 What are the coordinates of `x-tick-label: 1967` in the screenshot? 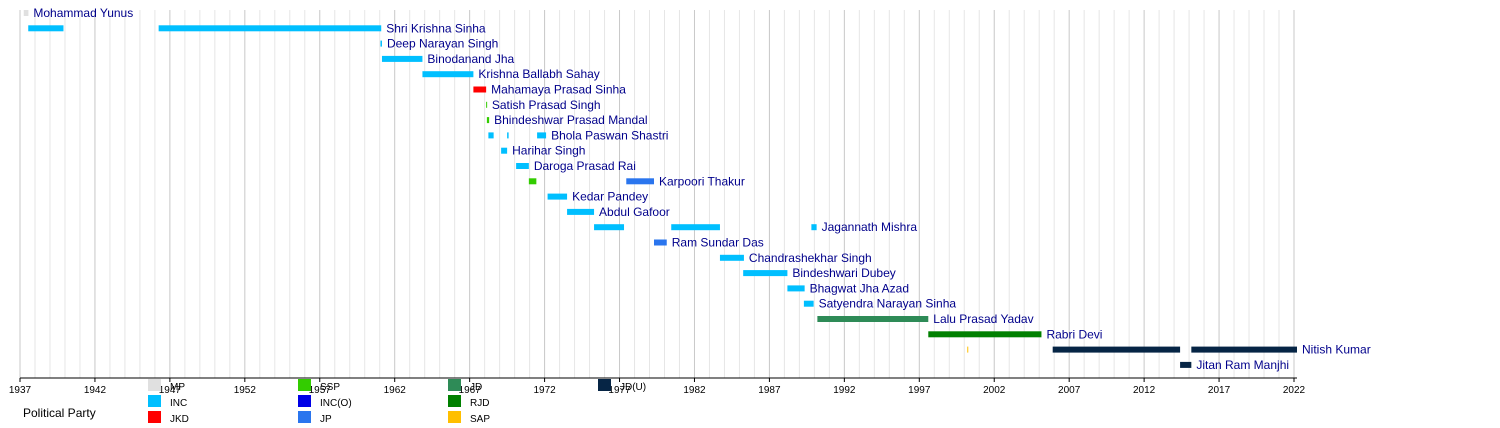 It's located at (470, 390).